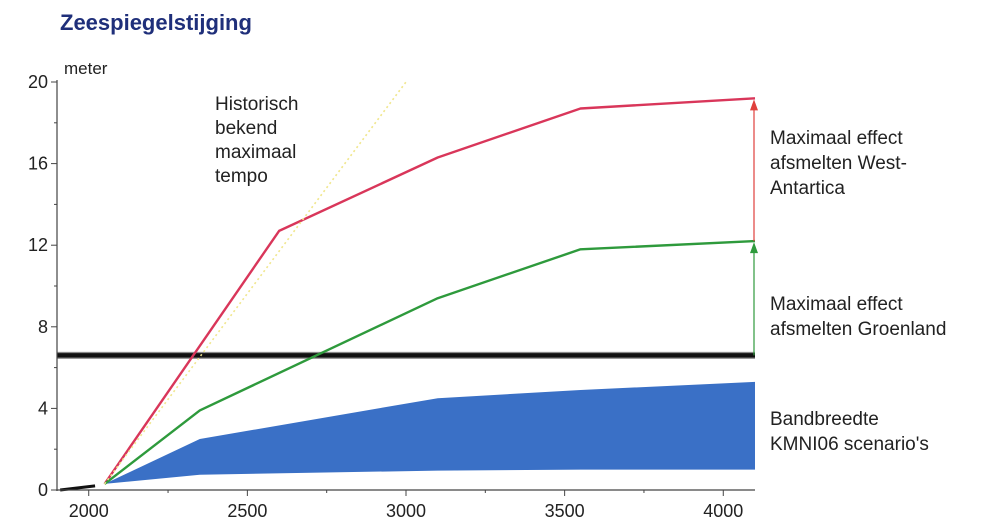 This screenshot has width=994, height=530. What do you see at coordinates (836, 304) in the screenshot?
I see `annotation-greenland-line: Maximaal effect` at bounding box center [836, 304].